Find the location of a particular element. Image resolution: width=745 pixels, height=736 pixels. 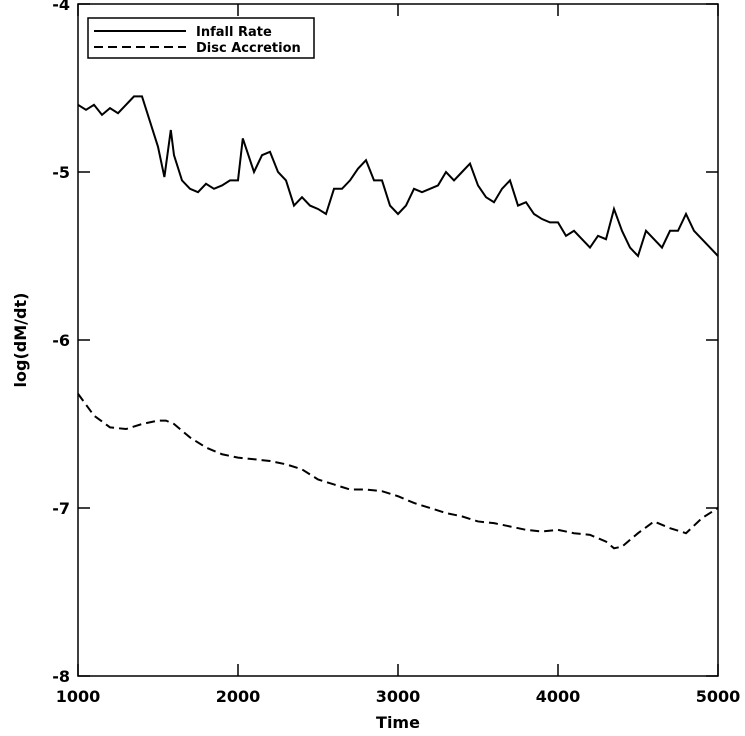

y-axis-label: log(dM/dt) is located at coordinates (20, 340).